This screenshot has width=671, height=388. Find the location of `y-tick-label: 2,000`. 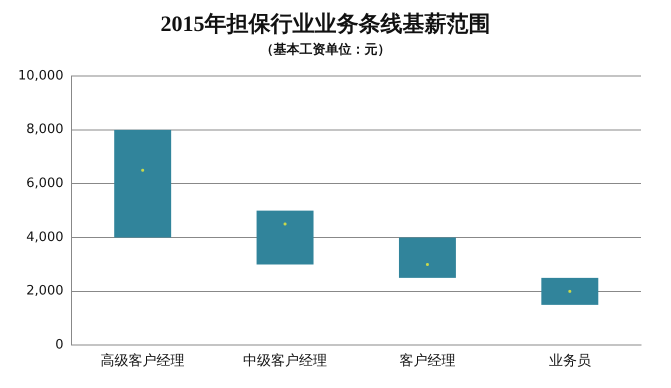

y-tick-label: 2,000 is located at coordinates (45, 291).